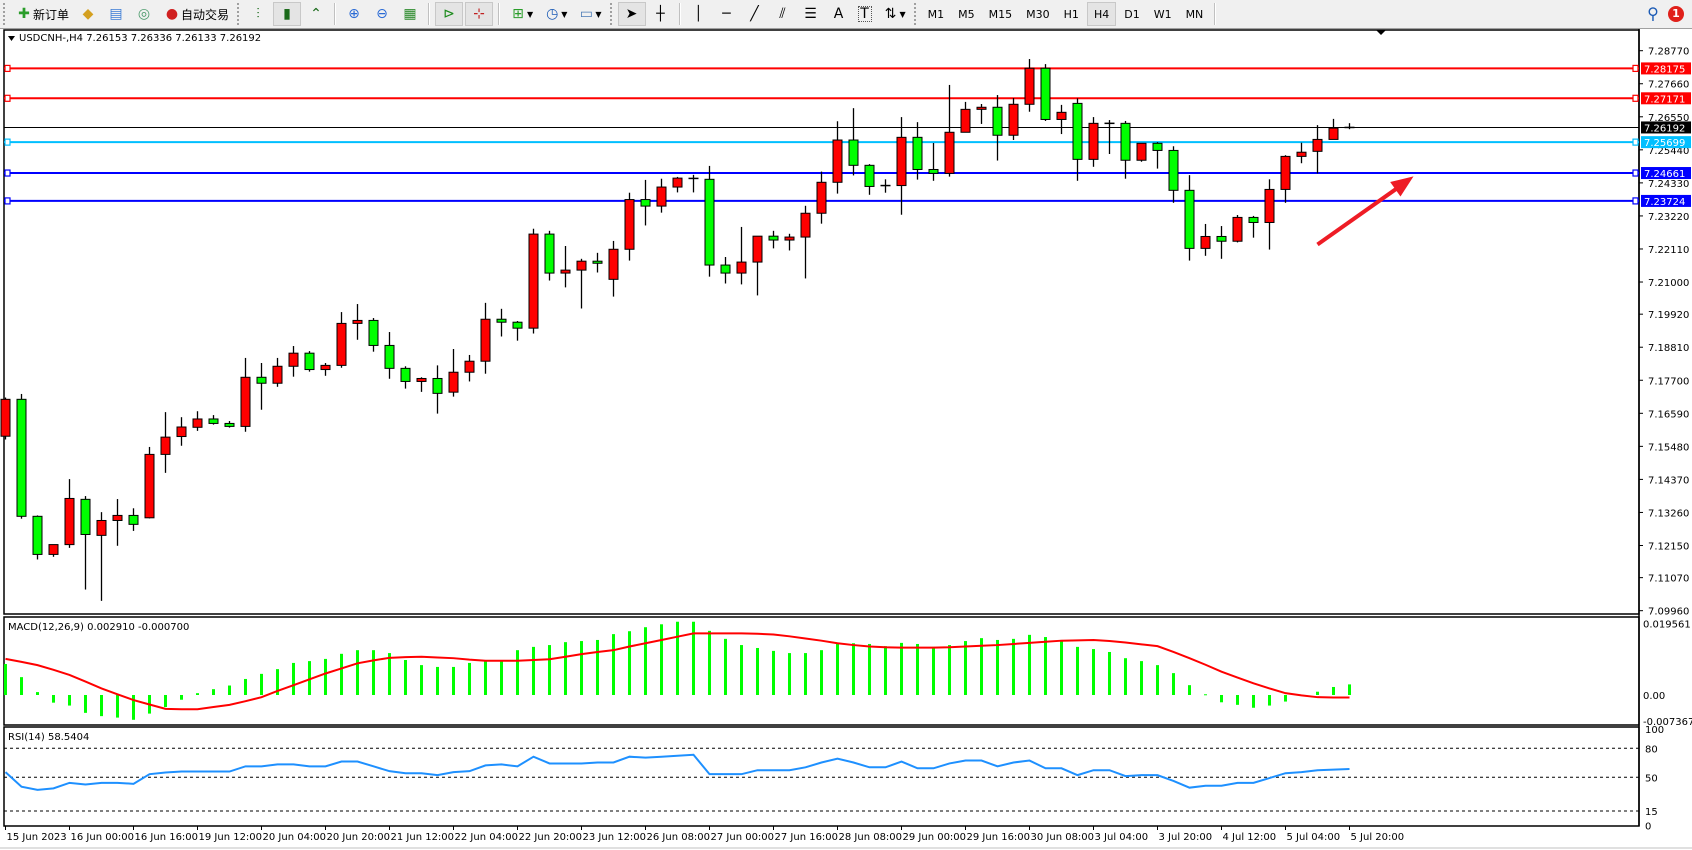 Image resolution: width=1692 pixels, height=850 pixels. Describe the element at coordinates (410, 14) in the screenshot. I see `tile-windows-button: ▦` at that location.